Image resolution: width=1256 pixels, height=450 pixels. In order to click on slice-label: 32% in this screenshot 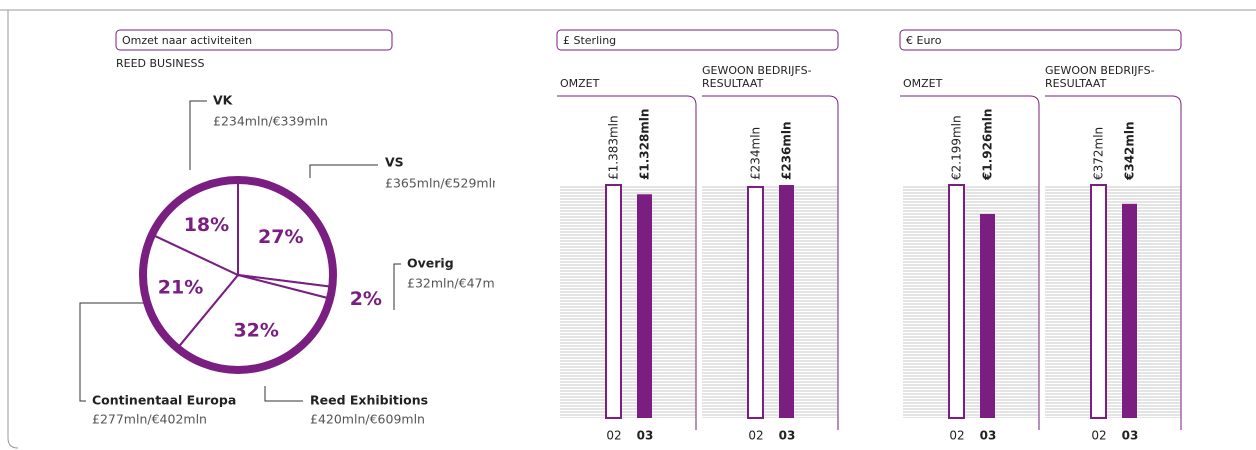, I will do `click(255, 331)`.